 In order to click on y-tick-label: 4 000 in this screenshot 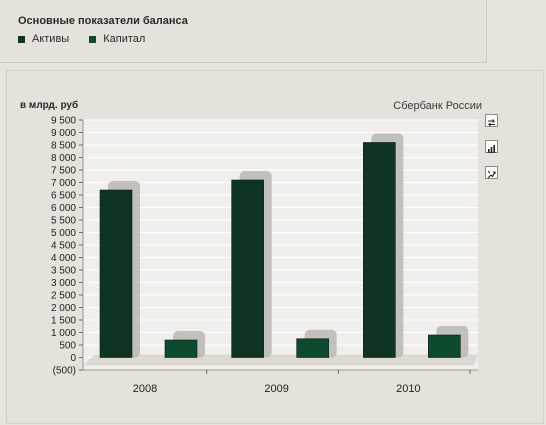, I will do `click(63, 258)`.